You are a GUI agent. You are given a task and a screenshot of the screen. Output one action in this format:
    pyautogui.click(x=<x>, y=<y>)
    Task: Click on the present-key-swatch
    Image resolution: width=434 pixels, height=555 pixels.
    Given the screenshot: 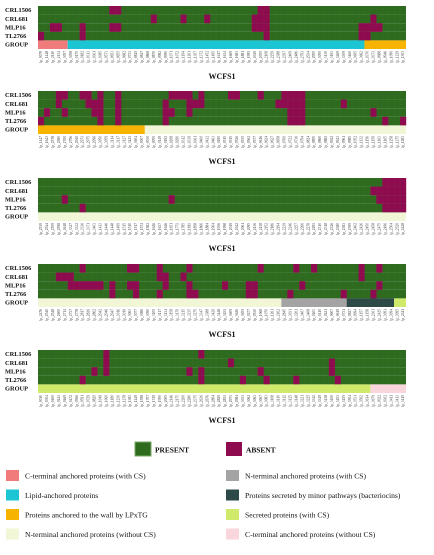 What is the action you would take?
    pyautogui.click(x=143, y=449)
    